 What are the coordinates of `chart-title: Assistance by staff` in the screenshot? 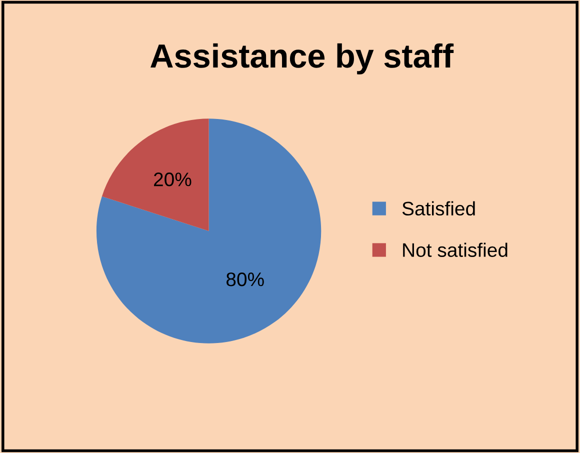 It's located at (302, 58).